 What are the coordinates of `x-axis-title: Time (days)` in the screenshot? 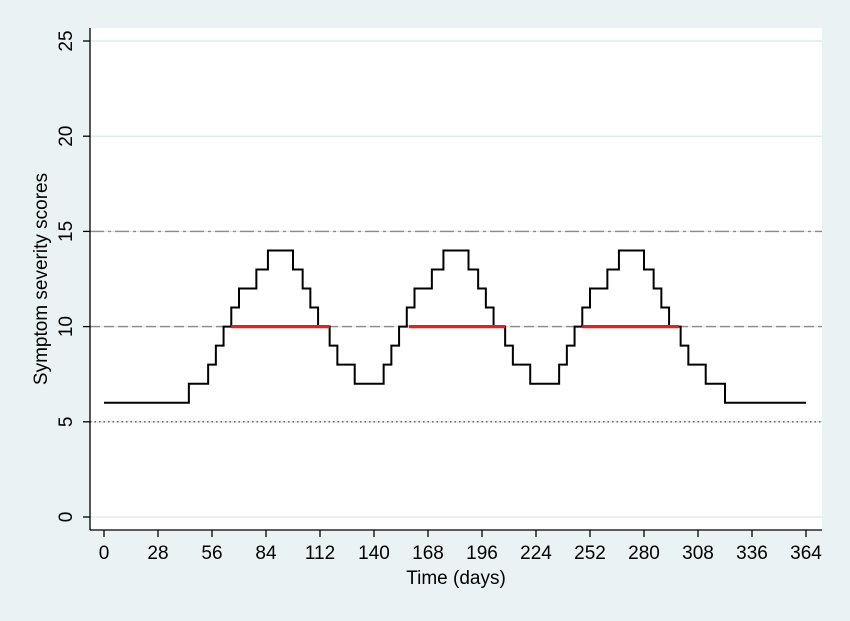 It's located at (456, 578).